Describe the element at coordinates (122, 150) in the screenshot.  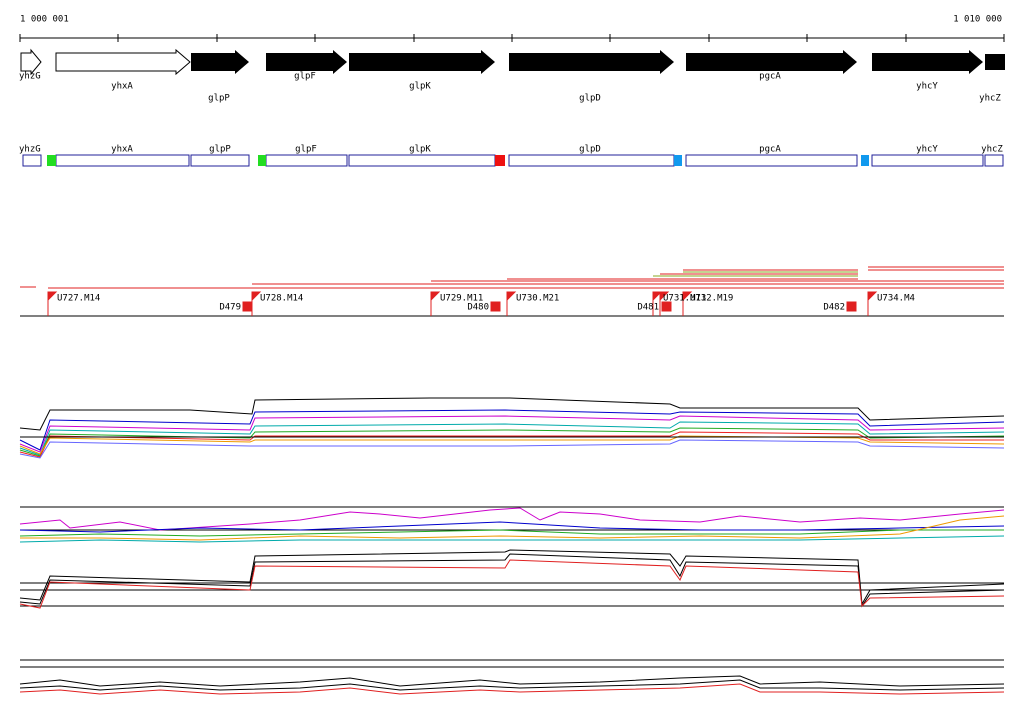
I see `feature-label: yhxA` at that location.